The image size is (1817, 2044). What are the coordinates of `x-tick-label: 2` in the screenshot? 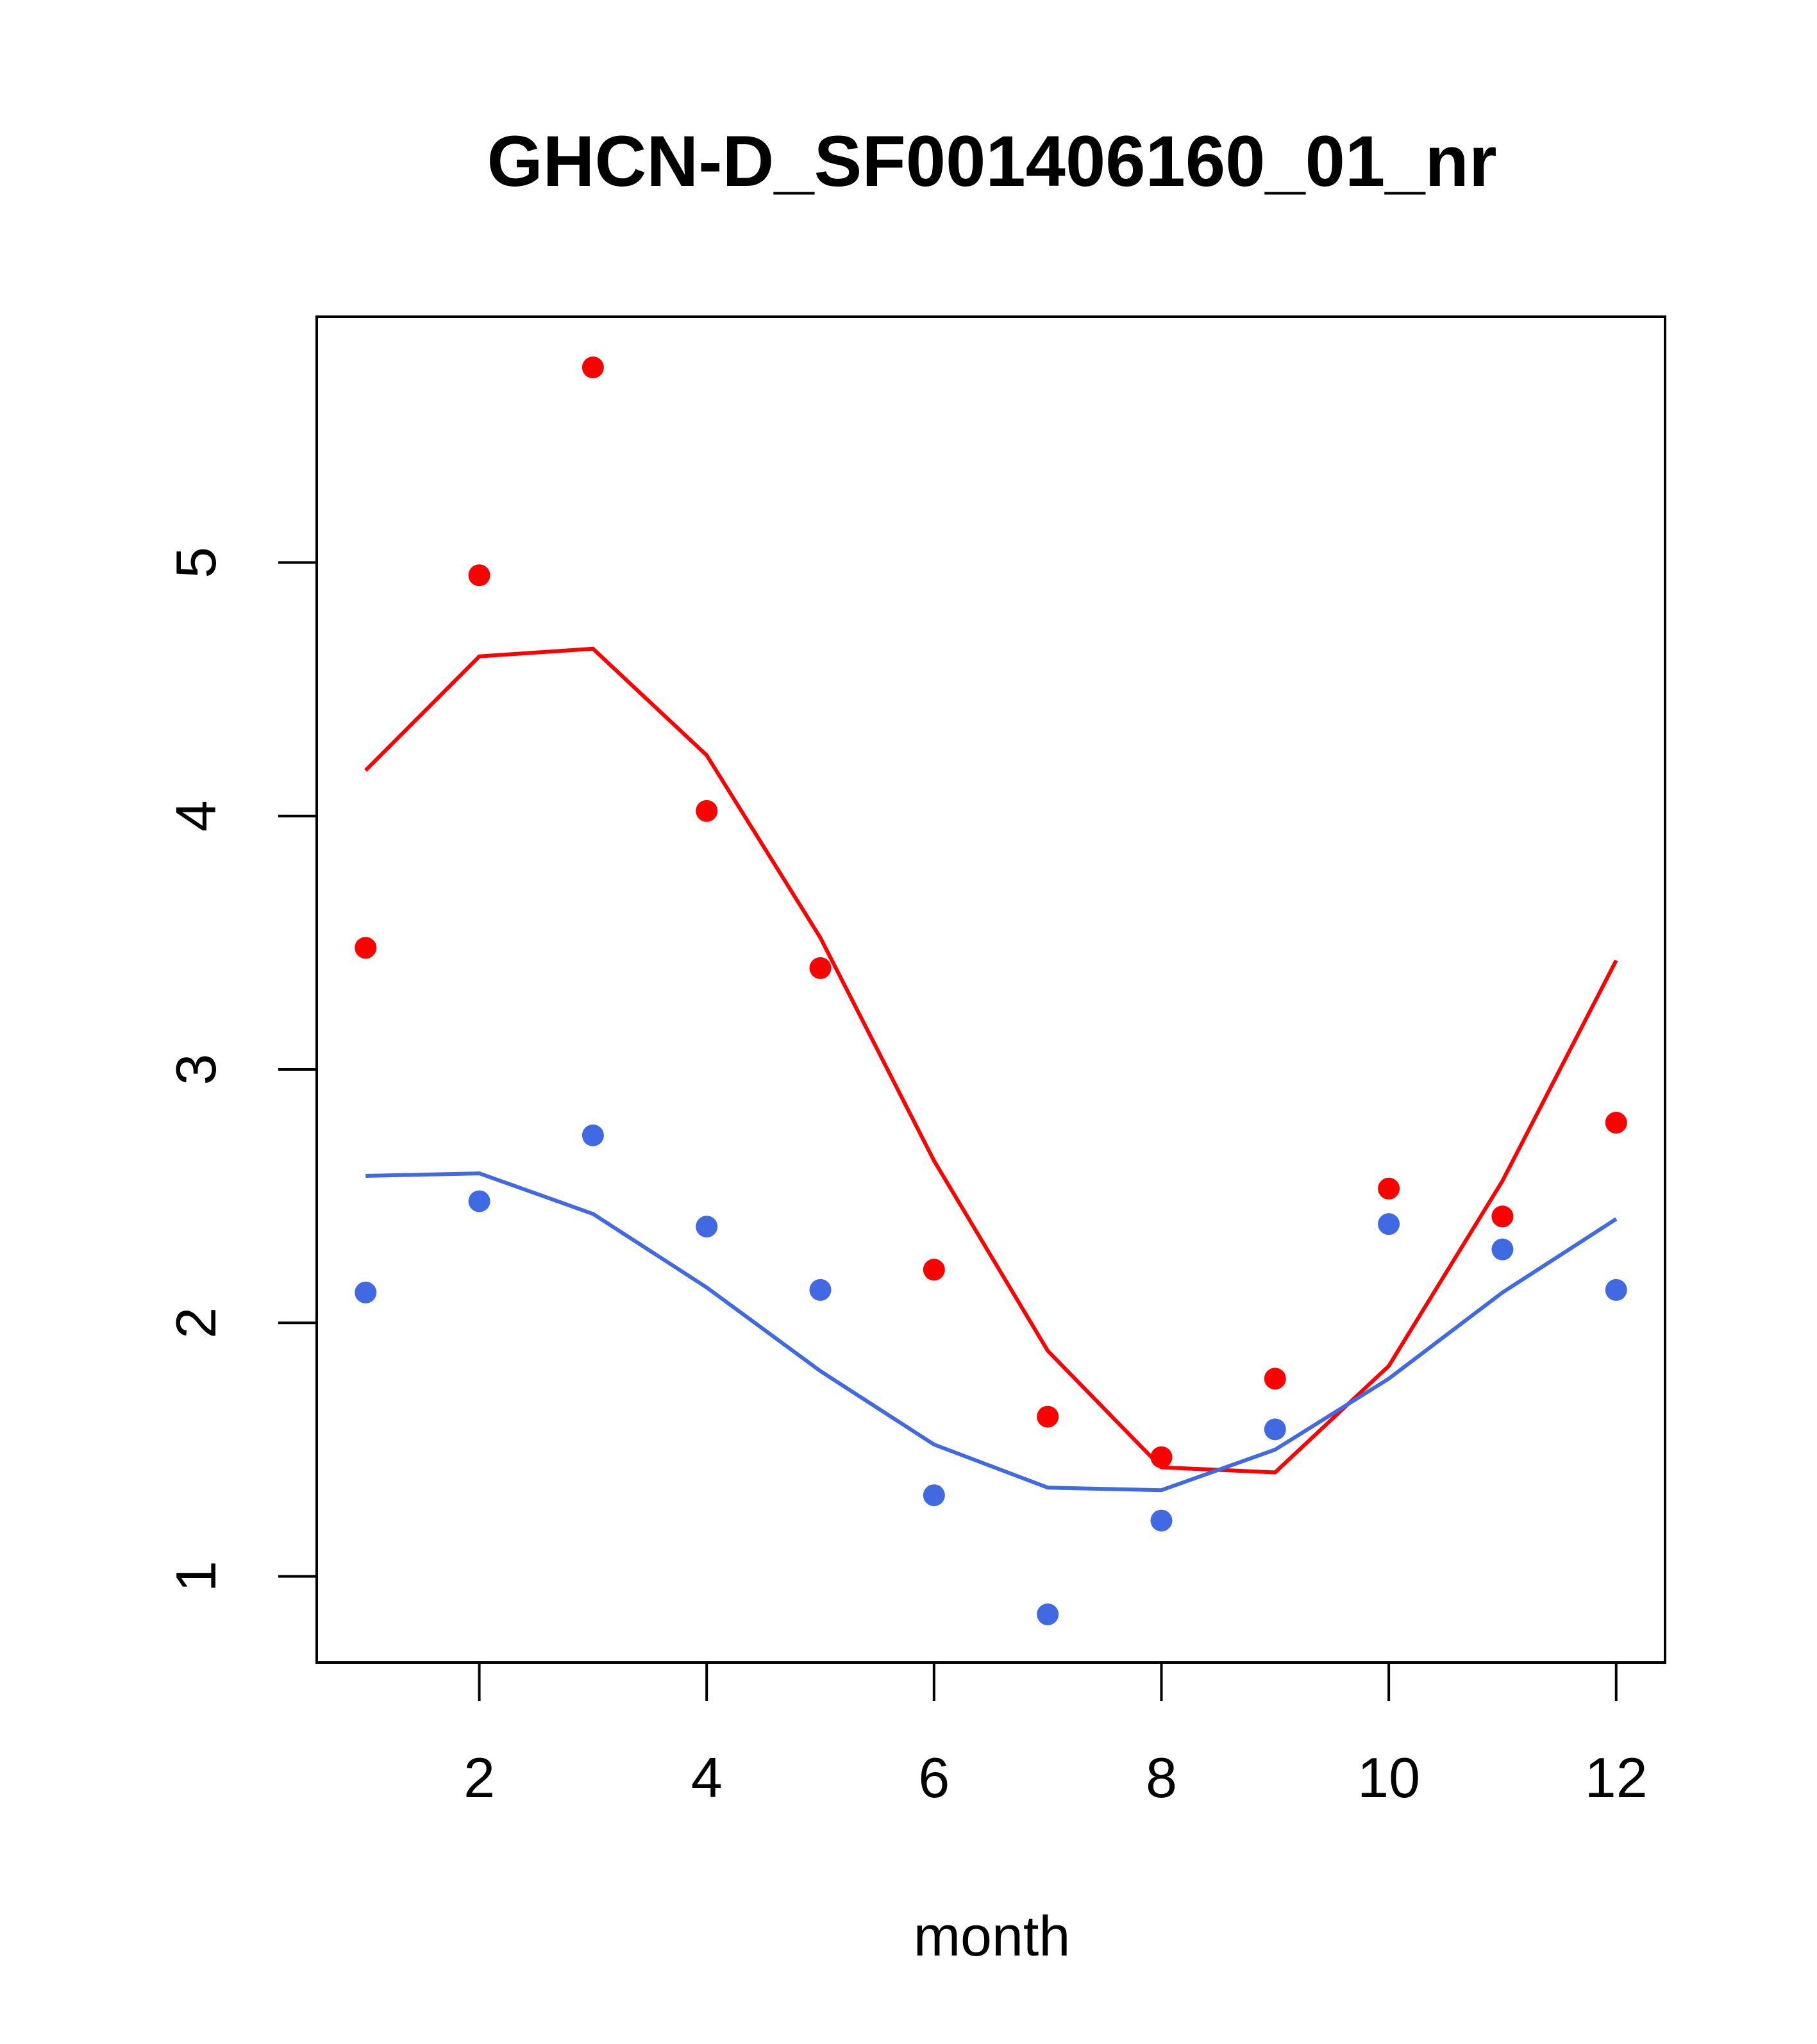 It's located at (480, 1777).